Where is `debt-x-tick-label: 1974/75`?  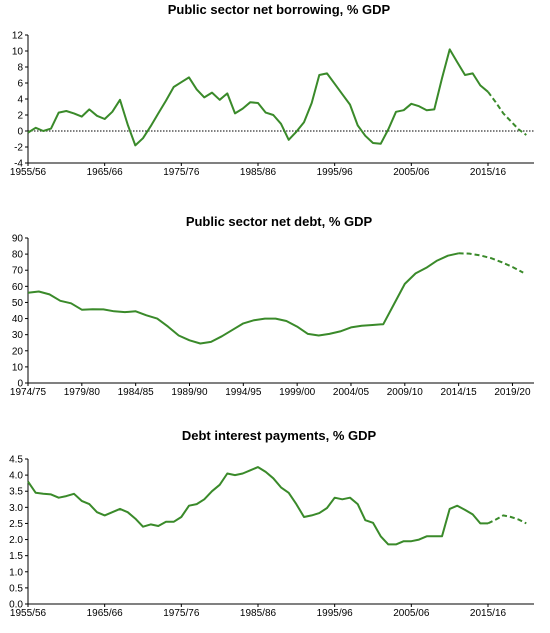 debt-x-tick-label: 1974/75 is located at coordinates (28, 392).